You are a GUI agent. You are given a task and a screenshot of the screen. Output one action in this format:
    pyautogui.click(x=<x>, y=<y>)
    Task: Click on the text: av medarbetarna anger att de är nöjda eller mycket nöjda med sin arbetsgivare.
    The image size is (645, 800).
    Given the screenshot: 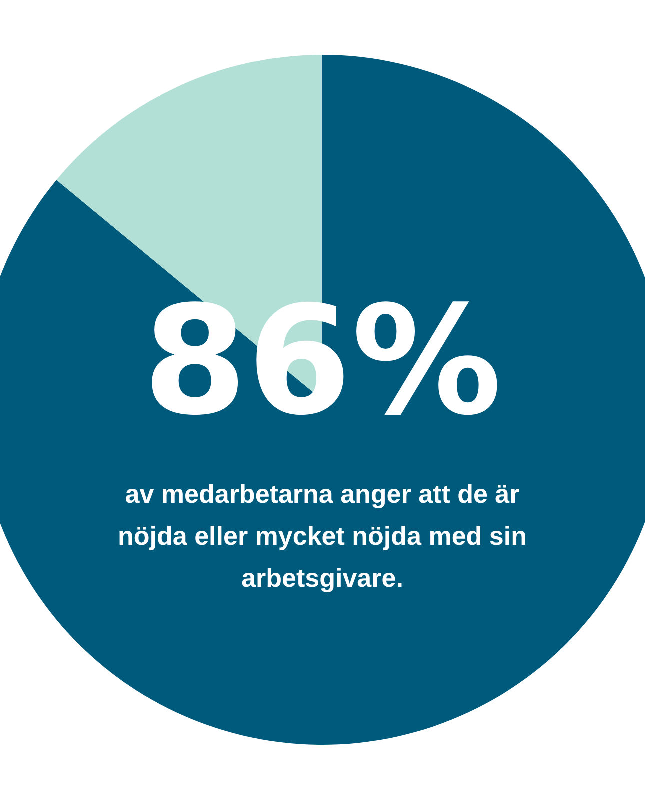 What is the action you would take?
    pyautogui.click(x=322, y=536)
    